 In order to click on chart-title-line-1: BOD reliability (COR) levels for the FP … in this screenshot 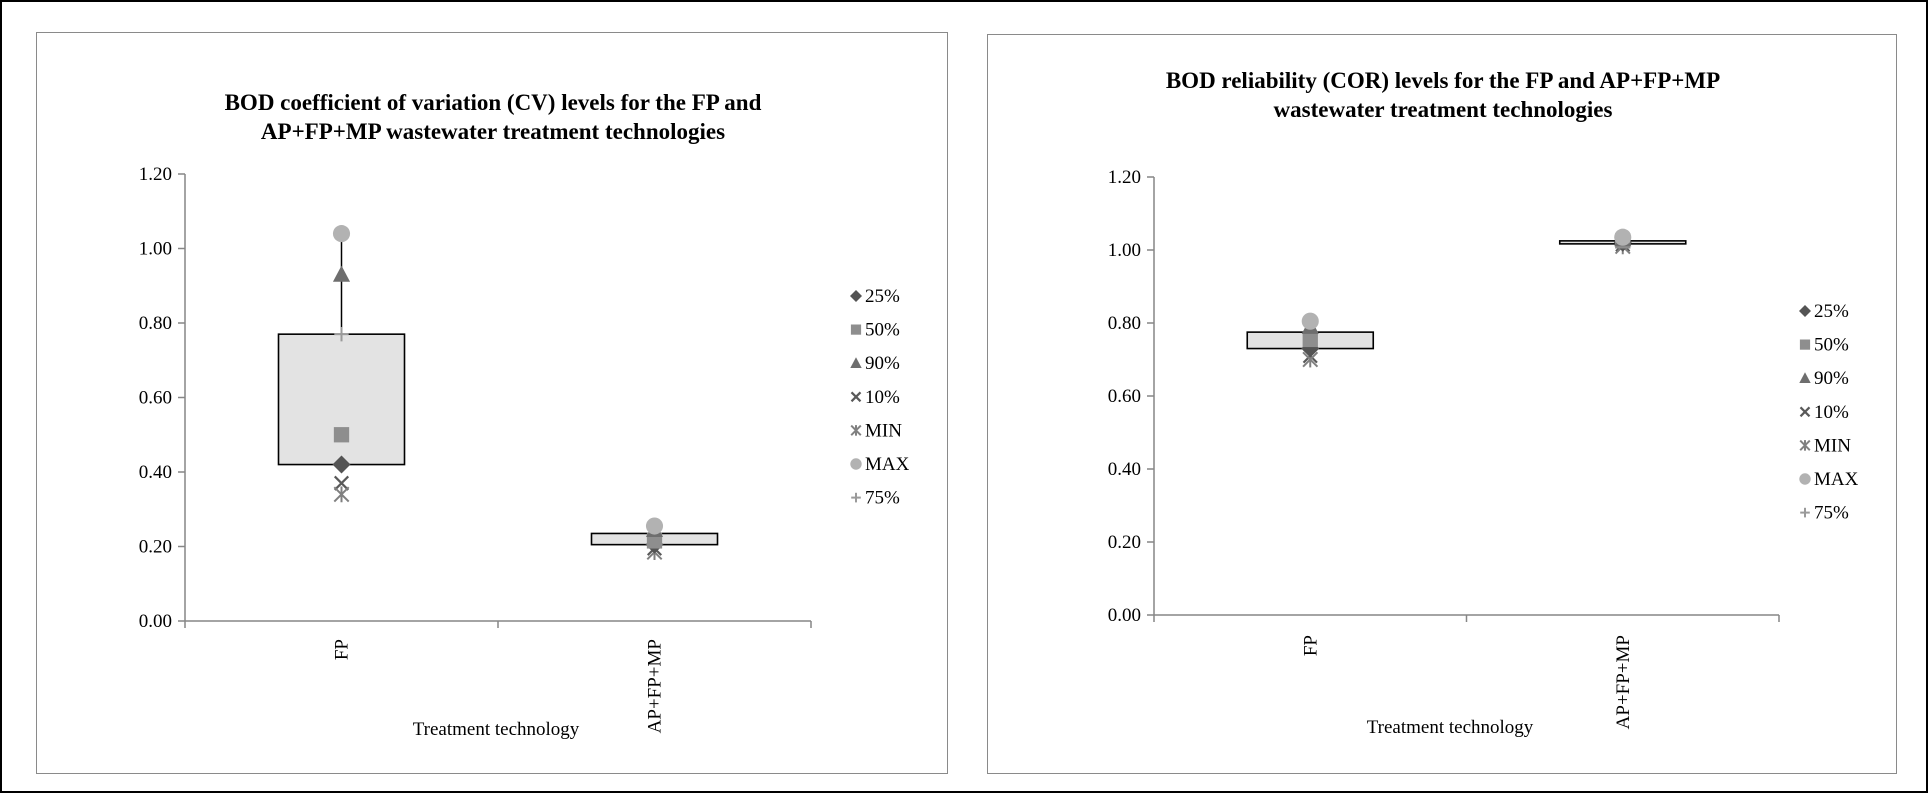, I will do `click(1443, 80)`.